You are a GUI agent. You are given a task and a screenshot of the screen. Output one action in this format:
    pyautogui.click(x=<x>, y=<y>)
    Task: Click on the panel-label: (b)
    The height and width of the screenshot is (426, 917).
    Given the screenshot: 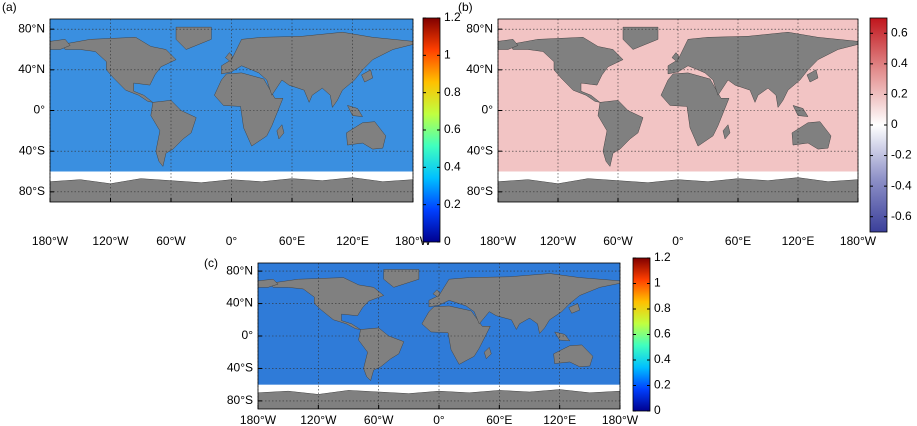 What is the action you would take?
    pyautogui.click(x=465, y=7)
    